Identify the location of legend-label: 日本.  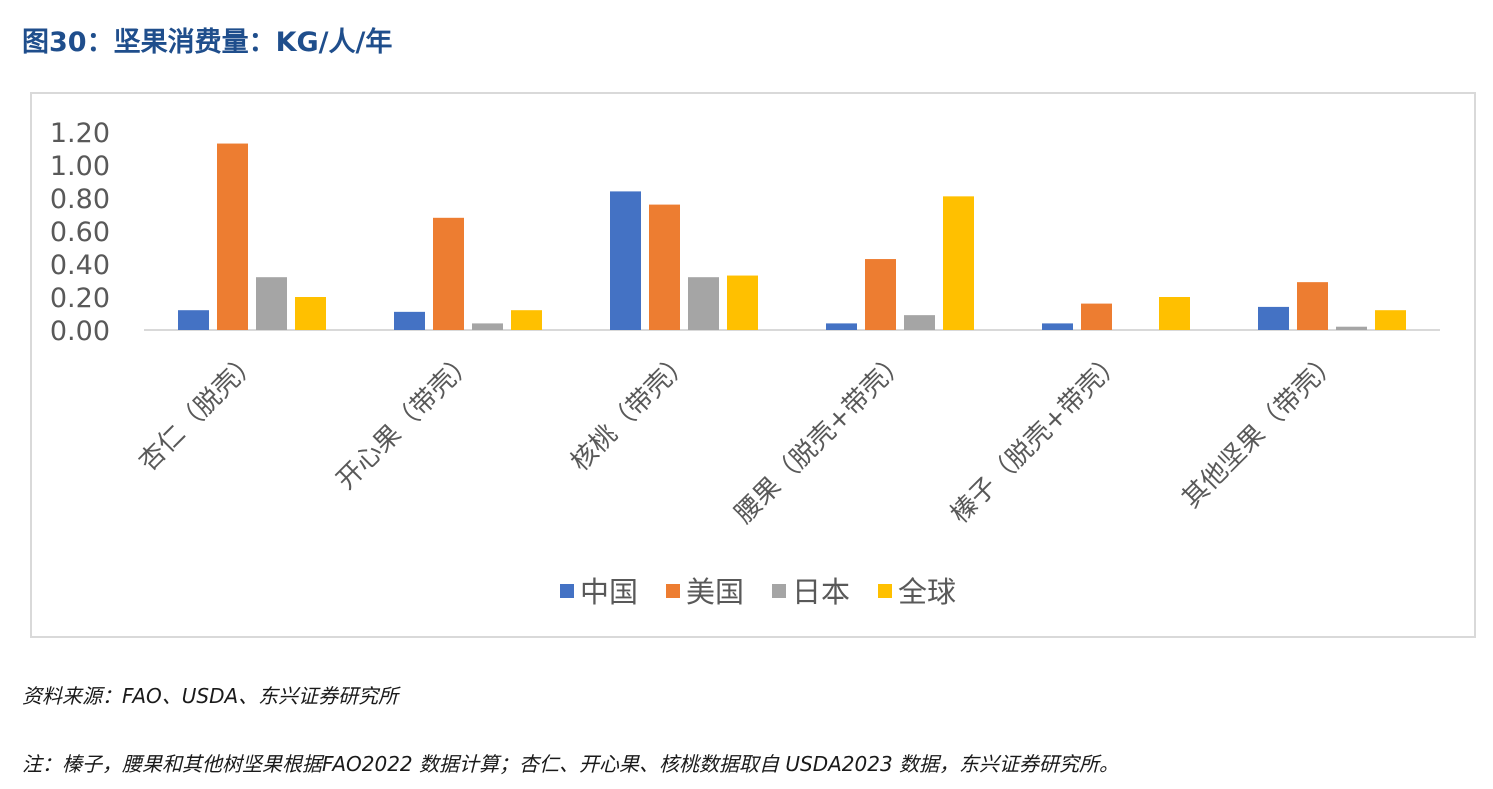
(821, 592).